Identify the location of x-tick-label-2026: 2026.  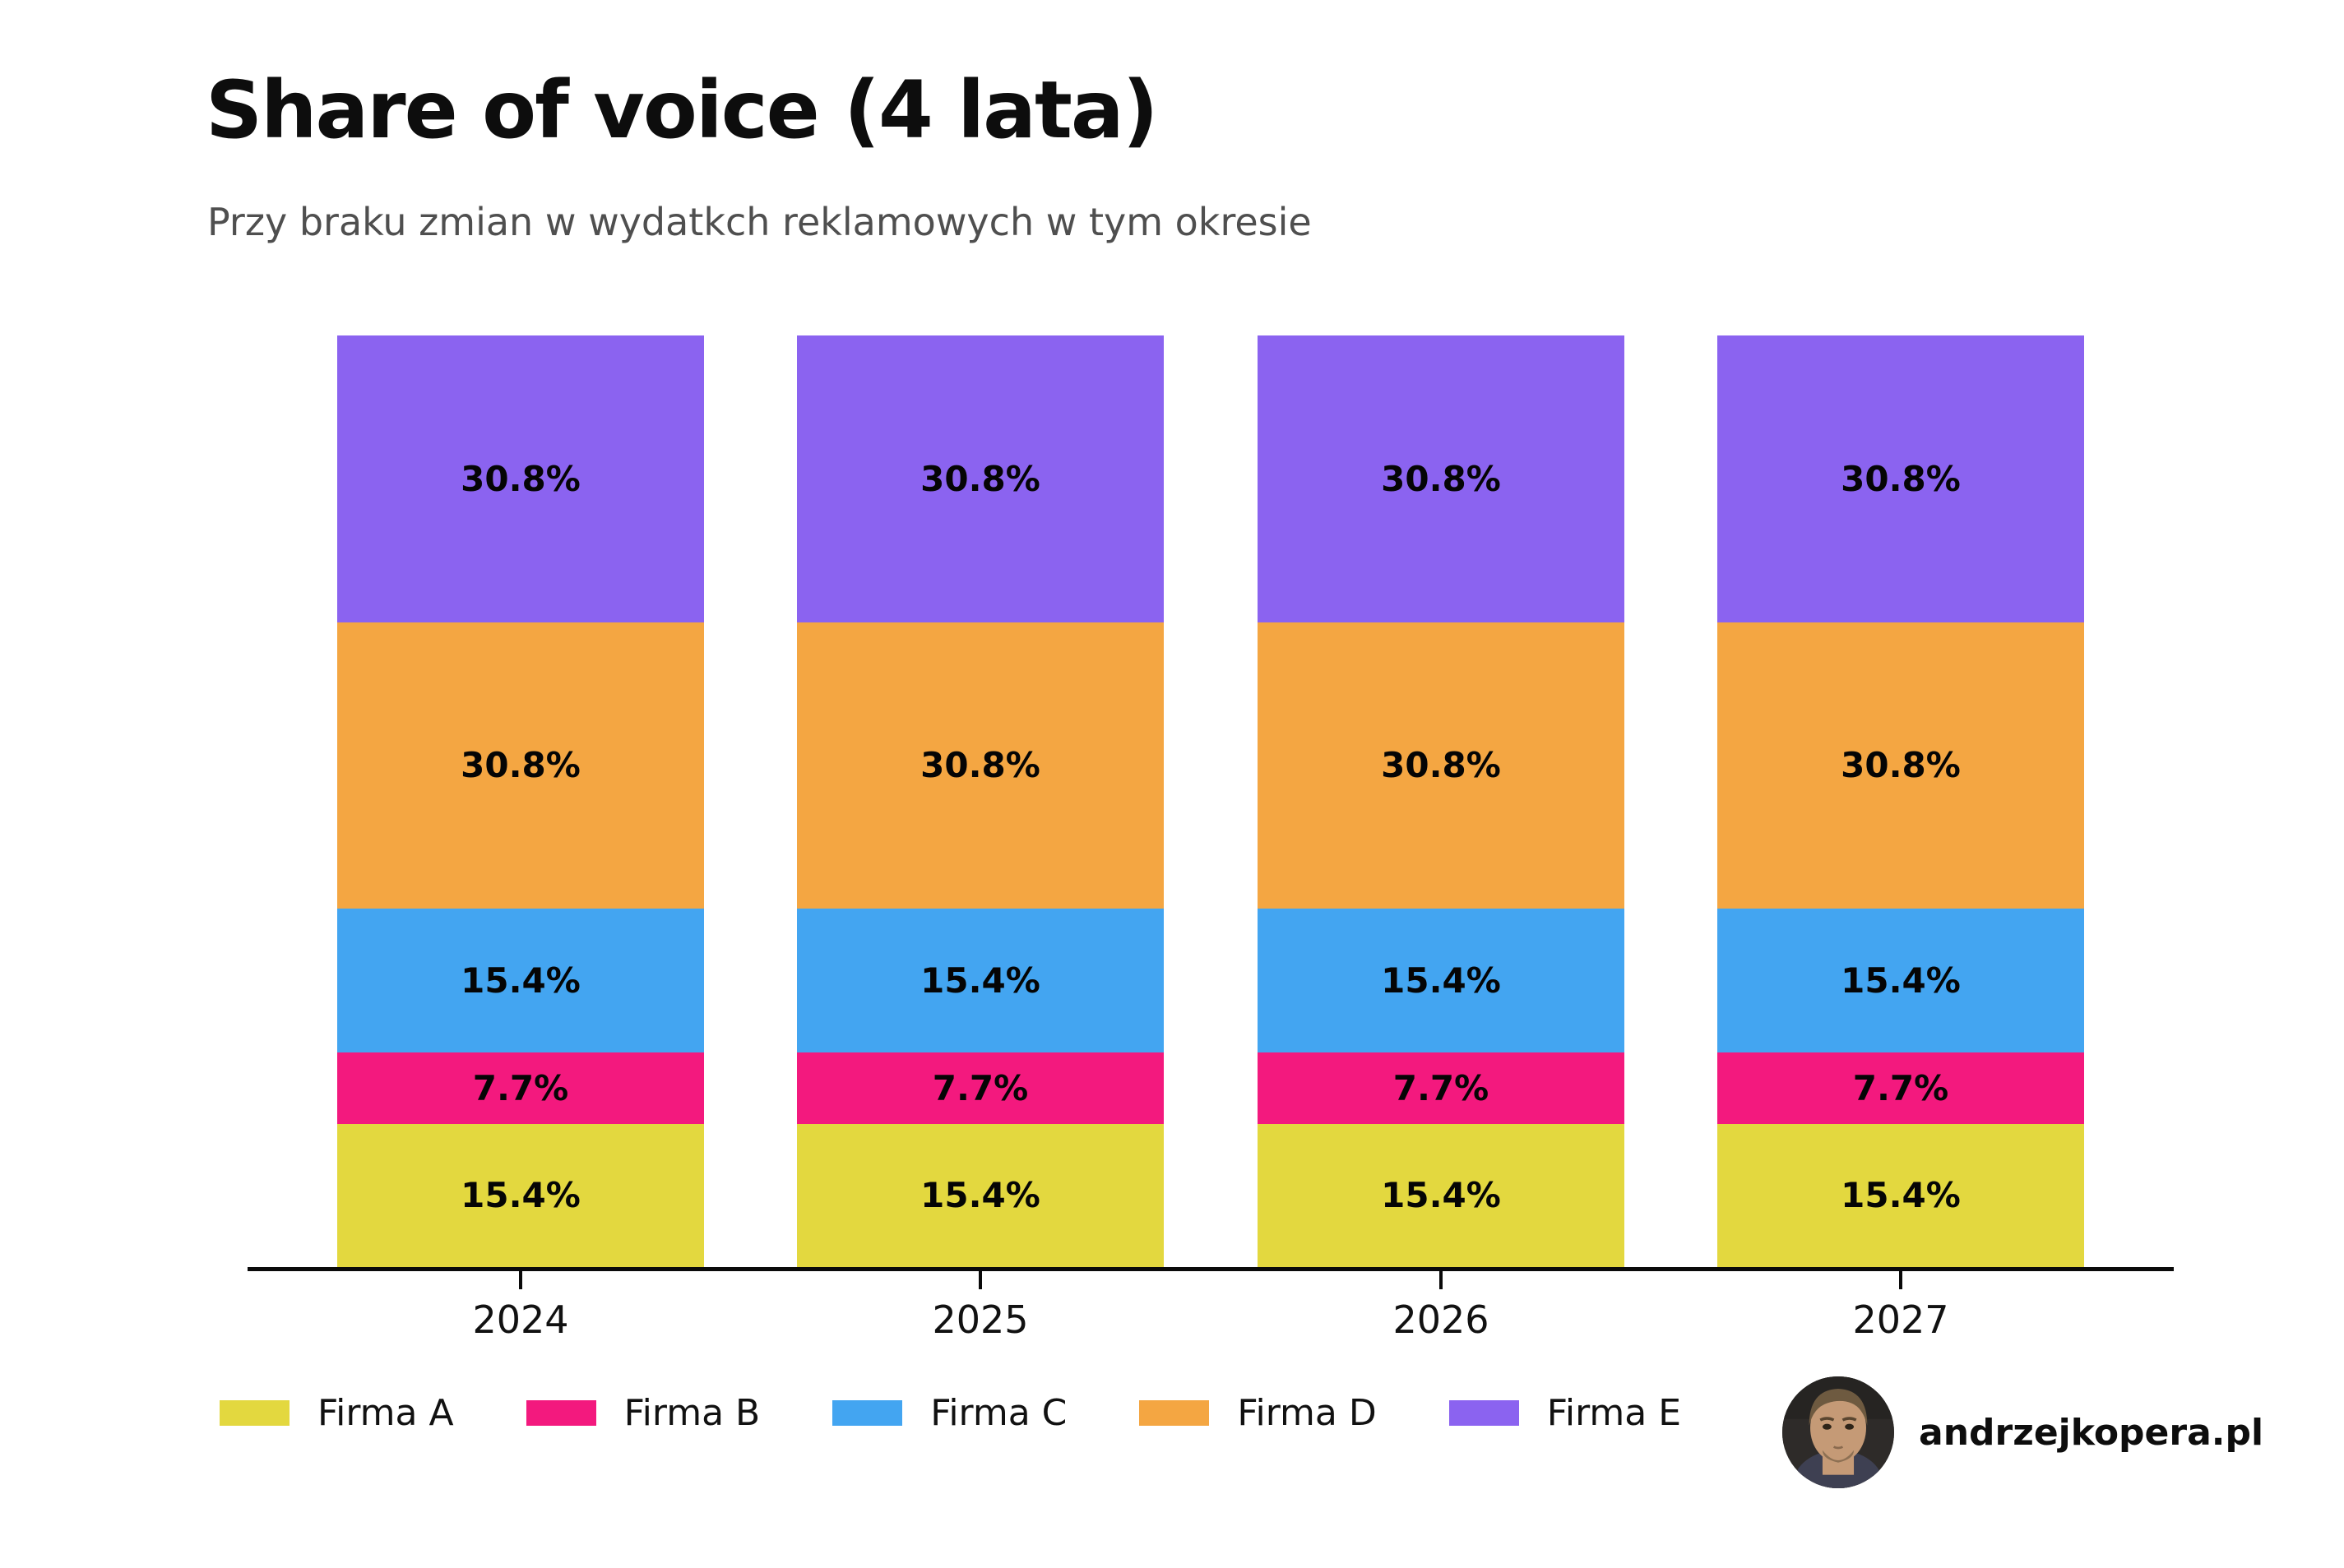
(1440, 1319).